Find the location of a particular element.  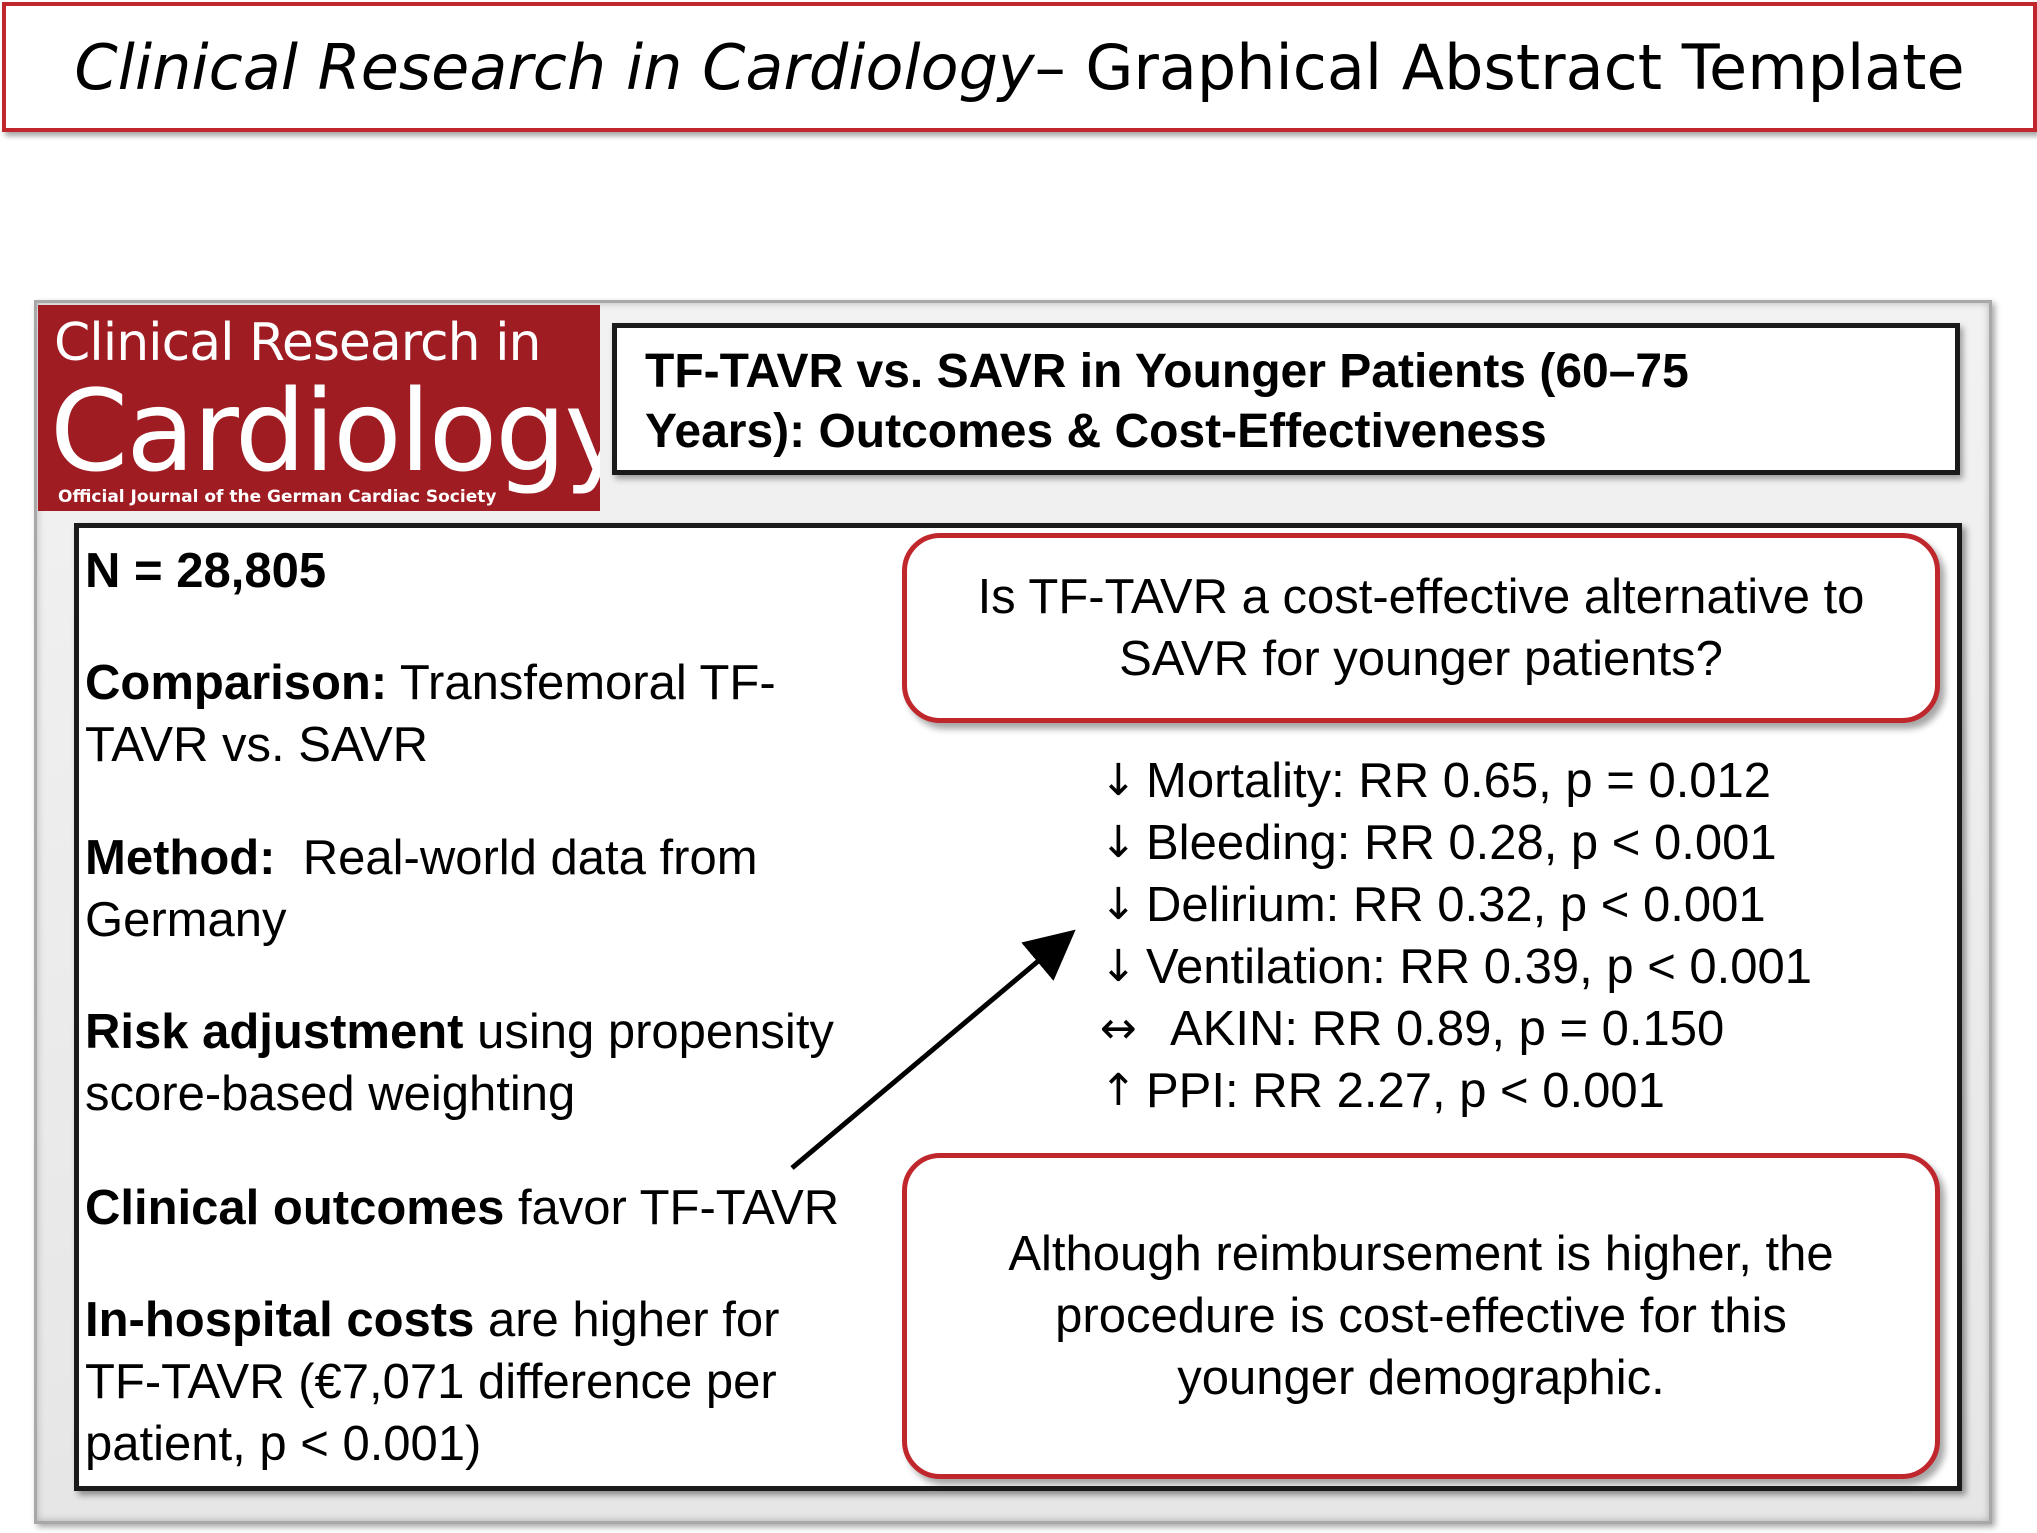

outcome-row: ↓ Bleeding: RR 0.28, p < 0.001 is located at coordinates (1456, 843).